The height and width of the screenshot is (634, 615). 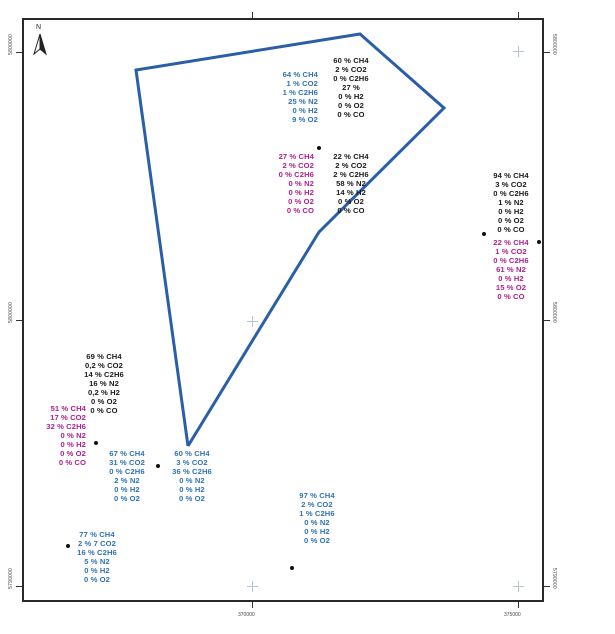 What do you see at coordinates (127, 480) in the screenshot?
I see `gas-value: 2 % N2` at bounding box center [127, 480].